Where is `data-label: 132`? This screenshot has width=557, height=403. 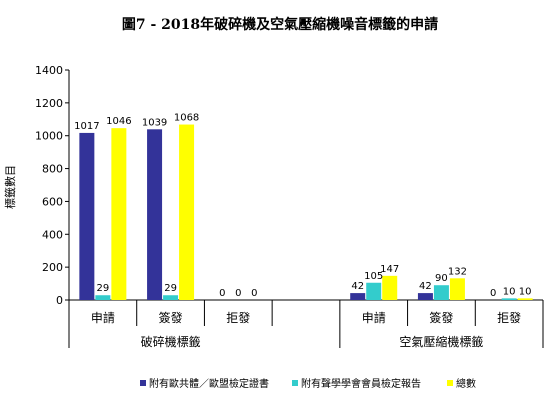
data-label: 132 is located at coordinates (457, 271).